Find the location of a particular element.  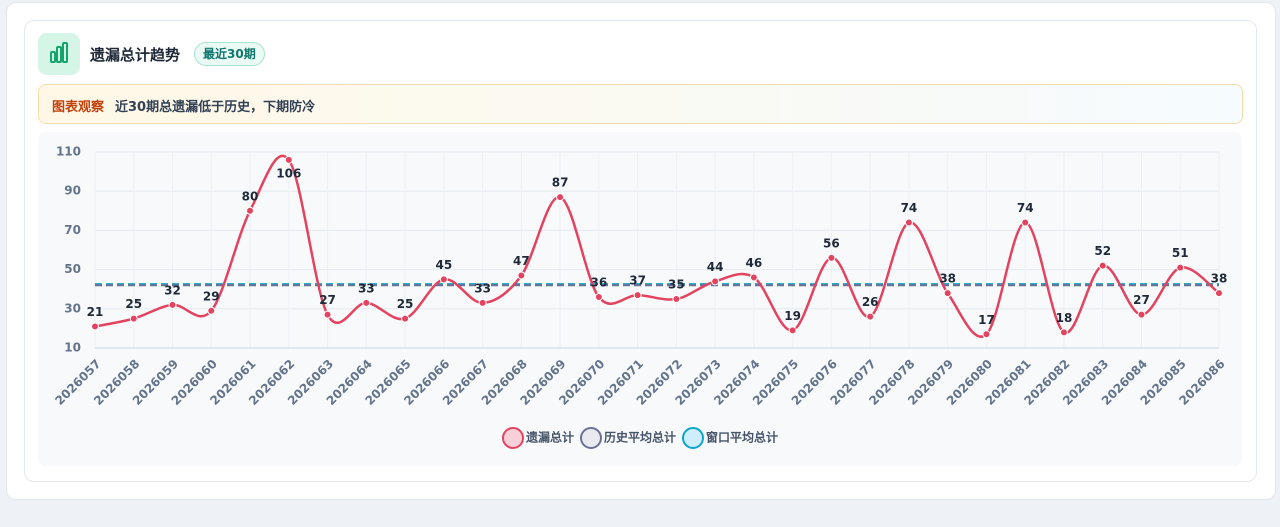

title: 遗漏总计趋势 is located at coordinates (135, 55).